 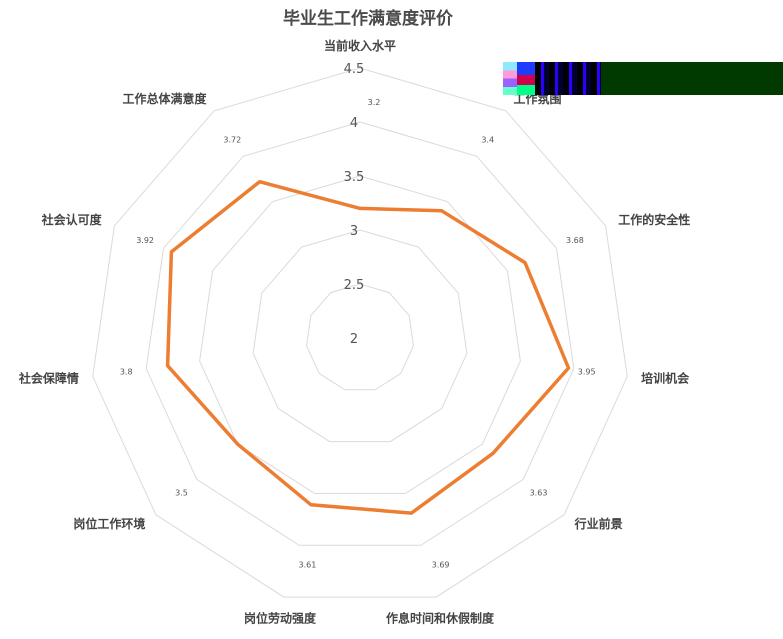 What do you see at coordinates (665, 377) in the screenshot?
I see `category-label: 培训机会` at bounding box center [665, 377].